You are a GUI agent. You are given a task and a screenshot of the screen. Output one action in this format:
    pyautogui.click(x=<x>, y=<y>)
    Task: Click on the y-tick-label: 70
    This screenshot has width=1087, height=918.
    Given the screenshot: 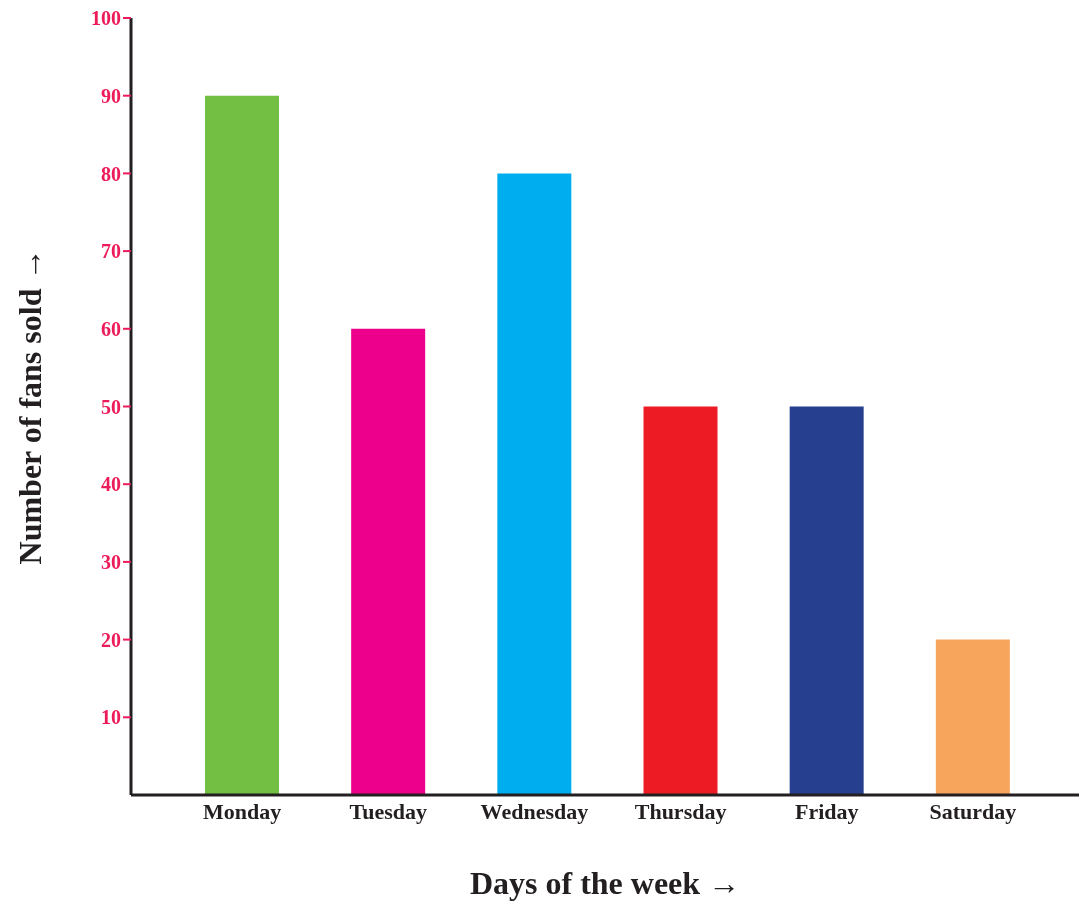 What is the action you would take?
    pyautogui.click(x=111, y=251)
    